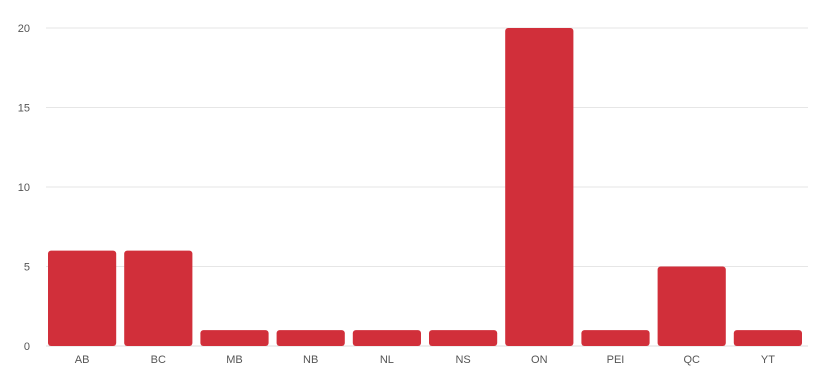 The image size is (822, 380). Describe the element at coordinates (82, 360) in the screenshot. I see `x-tick-label: AB` at that location.